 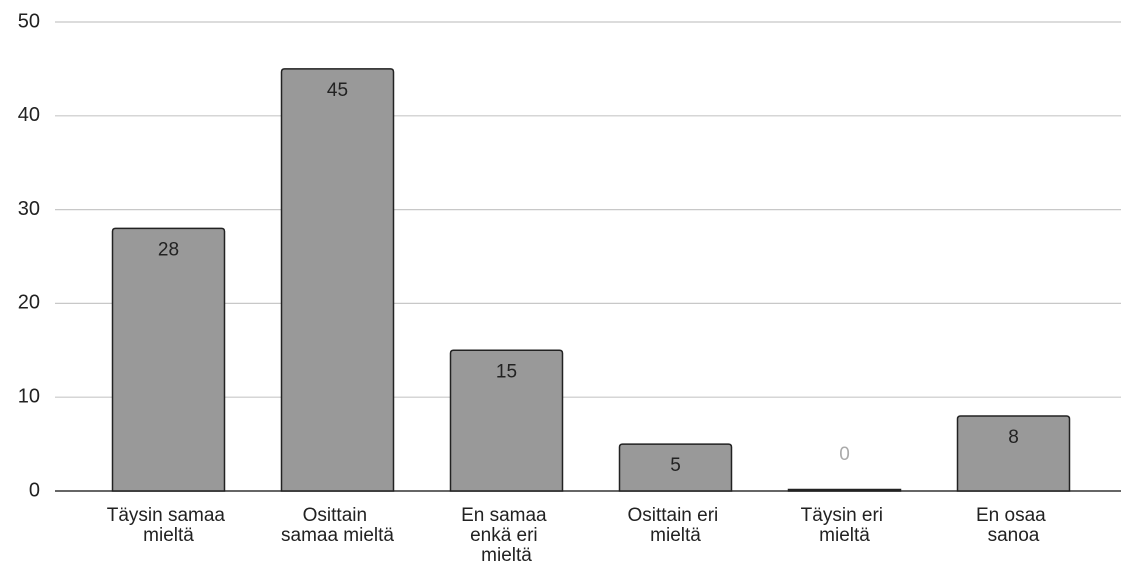 What do you see at coordinates (337, 90) in the screenshot?
I see `data-label: 45` at bounding box center [337, 90].